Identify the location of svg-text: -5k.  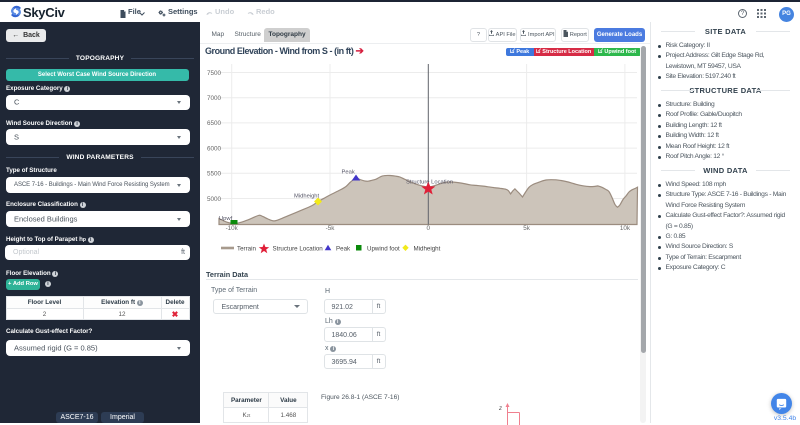
(331, 228).